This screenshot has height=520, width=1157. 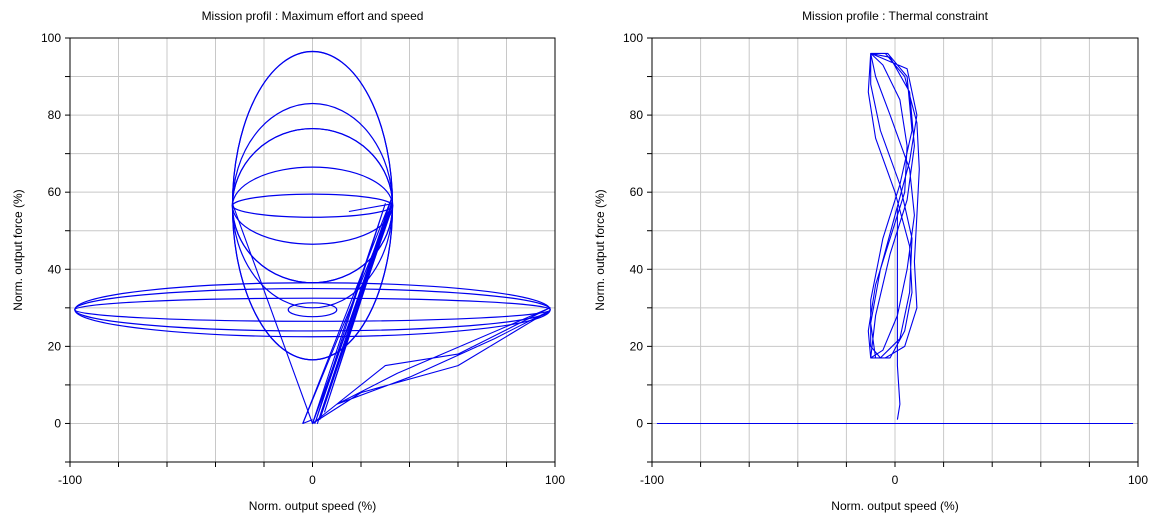 I want to click on chart-title: Mission profile : Thermal constraint, so click(x=895, y=16).